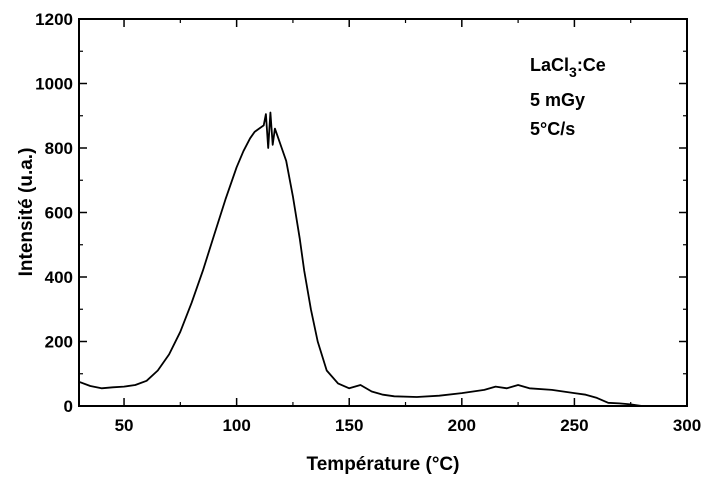 Image resolution: width=707 pixels, height=479 pixels. Describe the element at coordinates (552, 129) in the screenshot. I see `rate-annotation: 5°C/s` at that location.